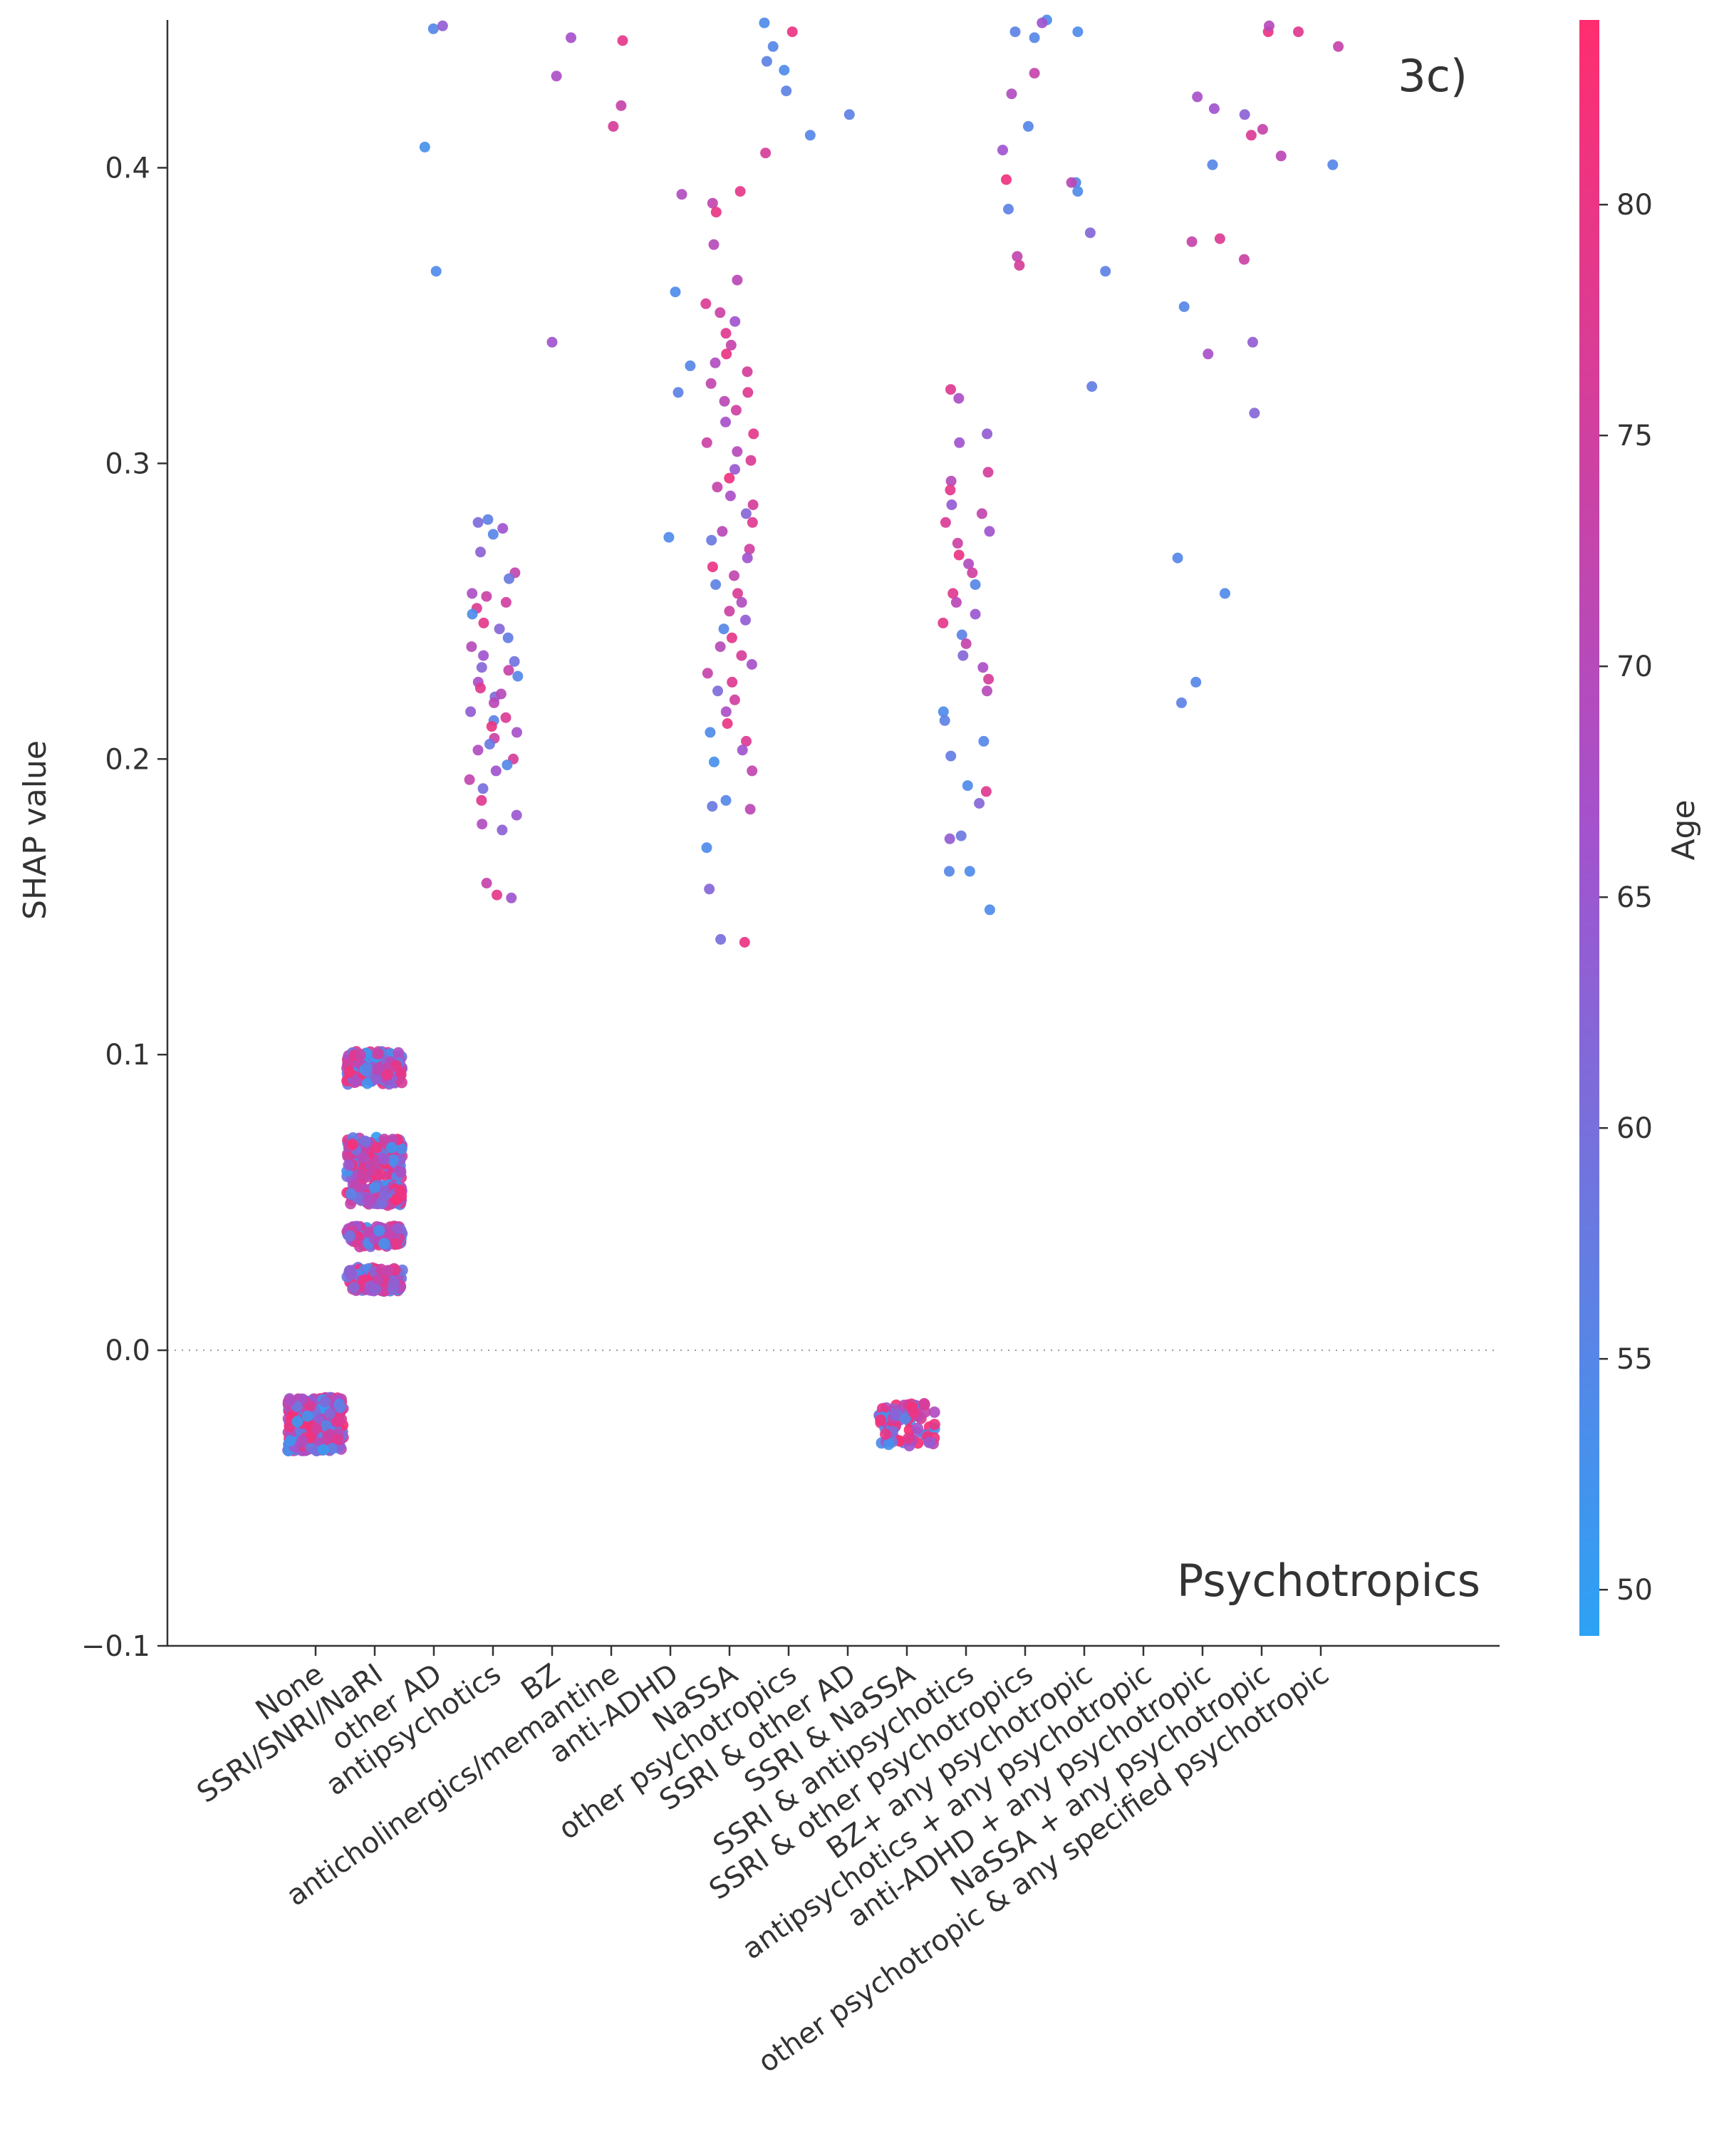 The width and height of the screenshot is (1724, 2156). Describe the element at coordinates (1635, 897) in the screenshot. I see `colorbar-tick-label: 65` at that location.